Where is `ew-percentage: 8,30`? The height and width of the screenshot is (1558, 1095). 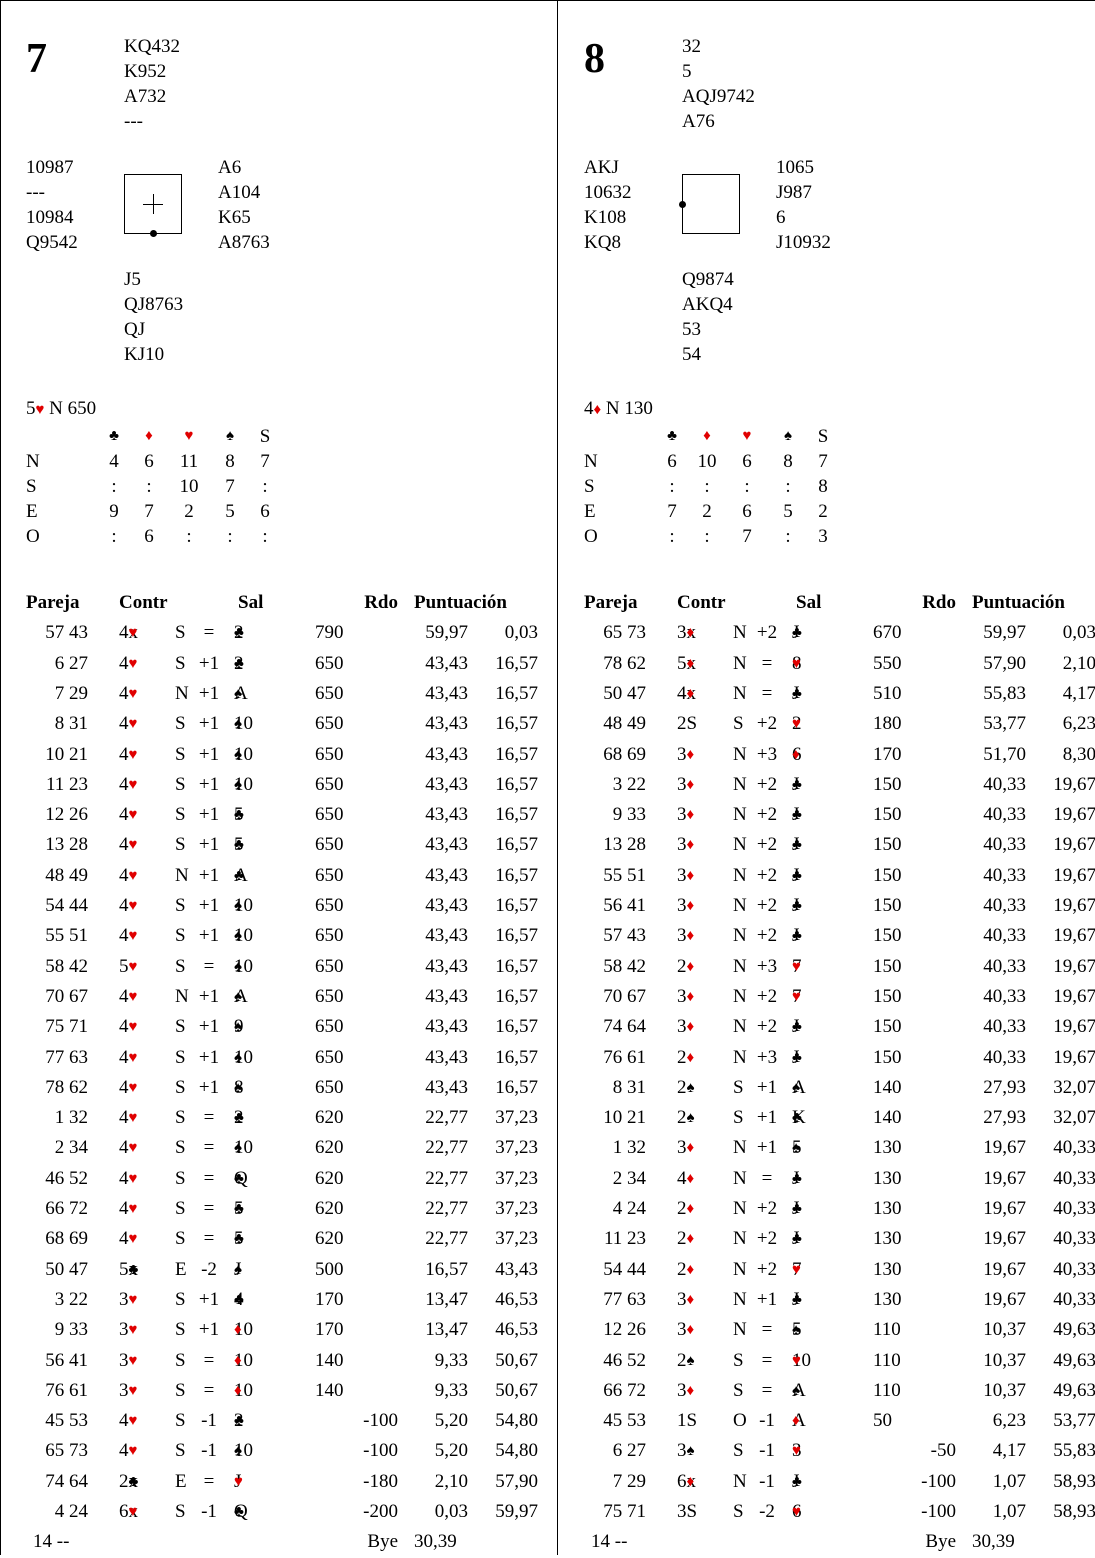
ew-percentage: 8,30 is located at coordinates (1078, 754).